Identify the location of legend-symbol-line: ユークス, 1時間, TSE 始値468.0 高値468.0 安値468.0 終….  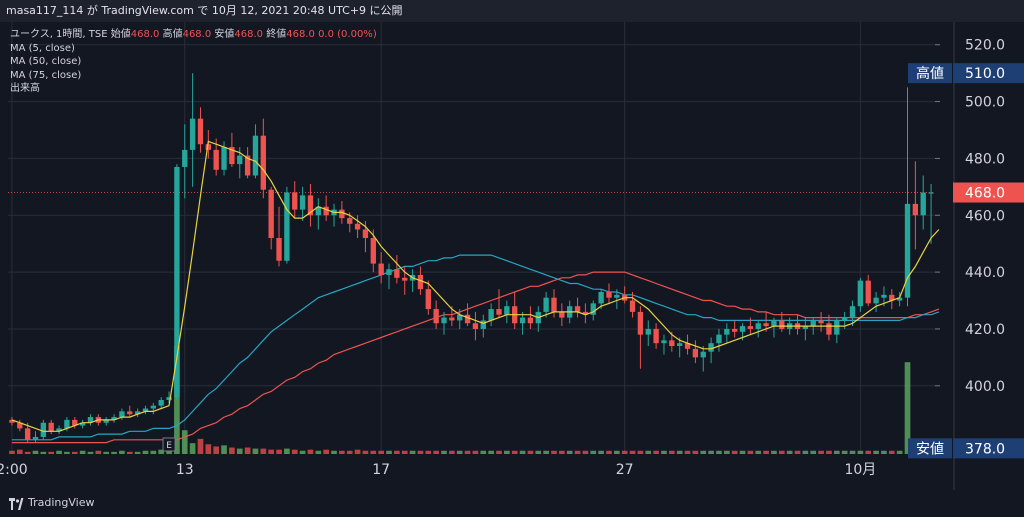
(193, 35).